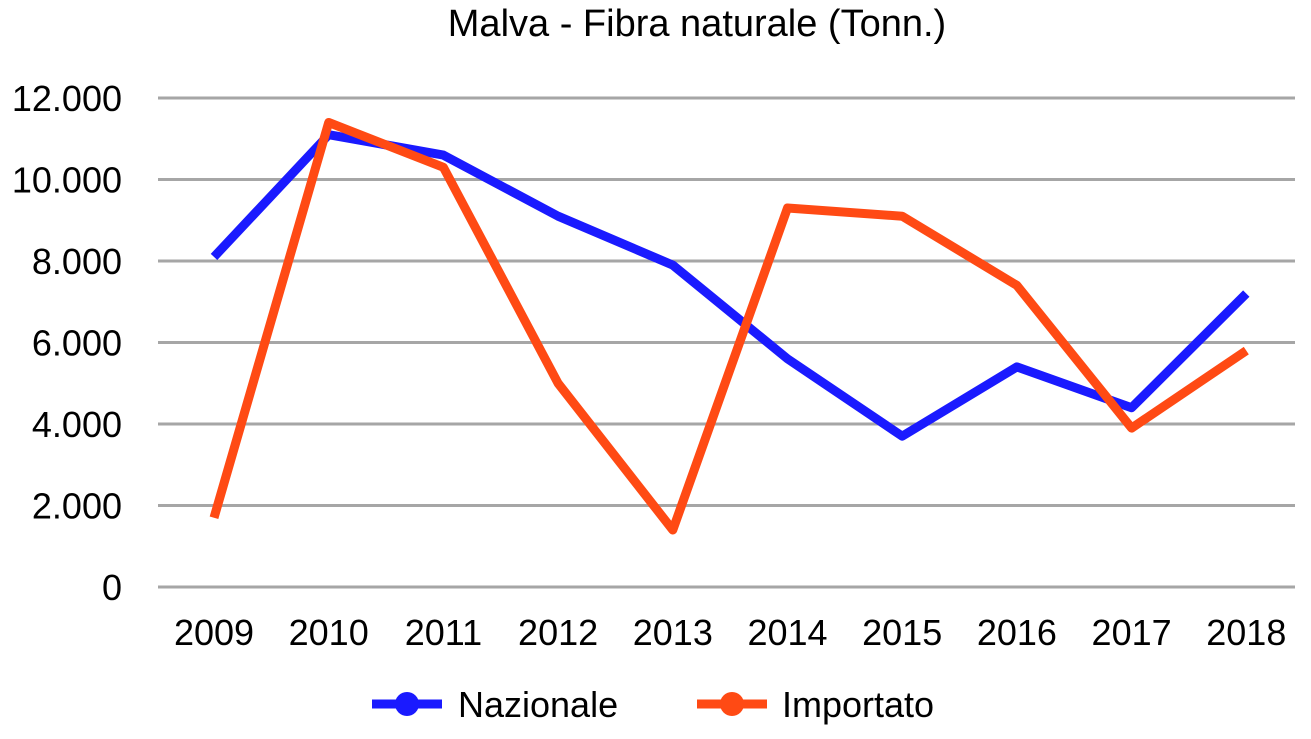 Image resolution: width=1311 pixels, height=739 pixels. What do you see at coordinates (112, 587) in the screenshot?
I see `y-tick-label: 0` at bounding box center [112, 587].